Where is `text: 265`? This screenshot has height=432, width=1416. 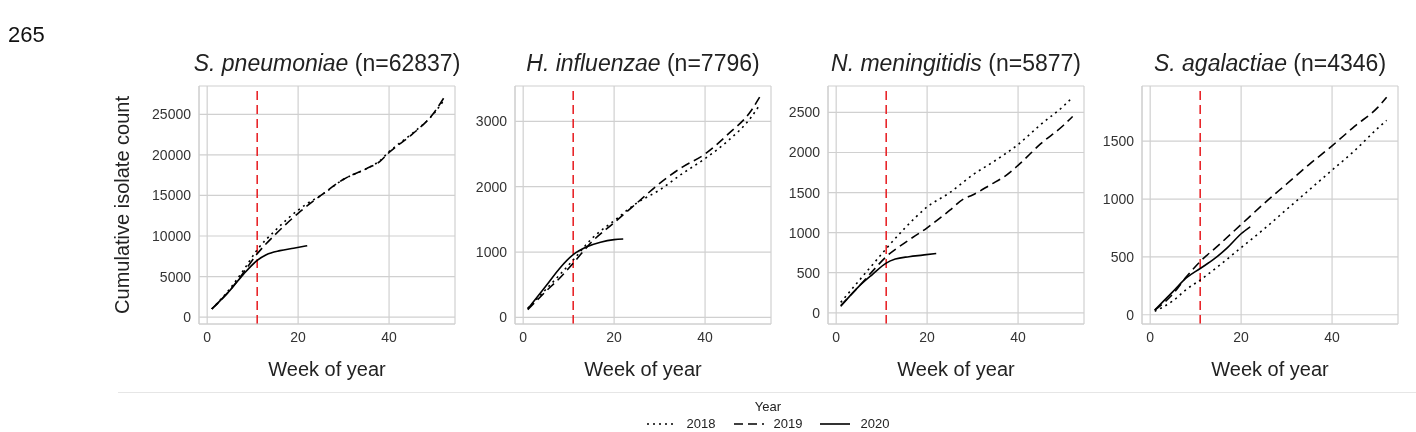
text: 265 is located at coordinates (26, 35).